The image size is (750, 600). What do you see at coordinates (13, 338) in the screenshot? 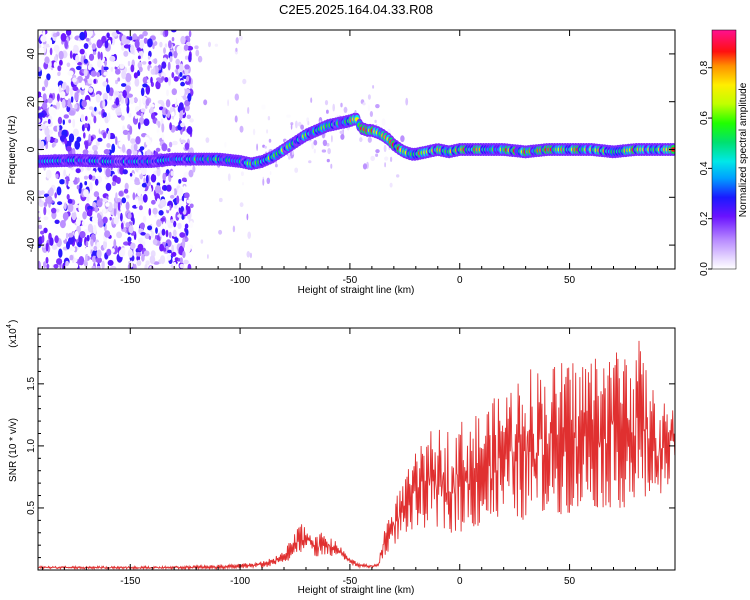
I see `snr-y-multiplier-base: (x10` at bounding box center [13, 338].